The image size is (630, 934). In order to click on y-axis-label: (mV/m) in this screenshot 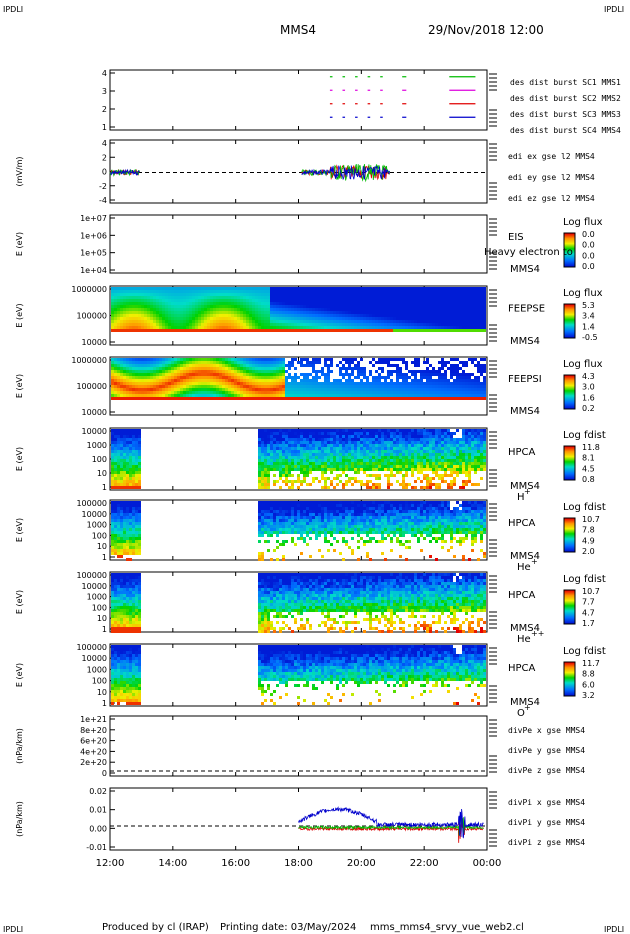, I will do `click(19, 172)`.